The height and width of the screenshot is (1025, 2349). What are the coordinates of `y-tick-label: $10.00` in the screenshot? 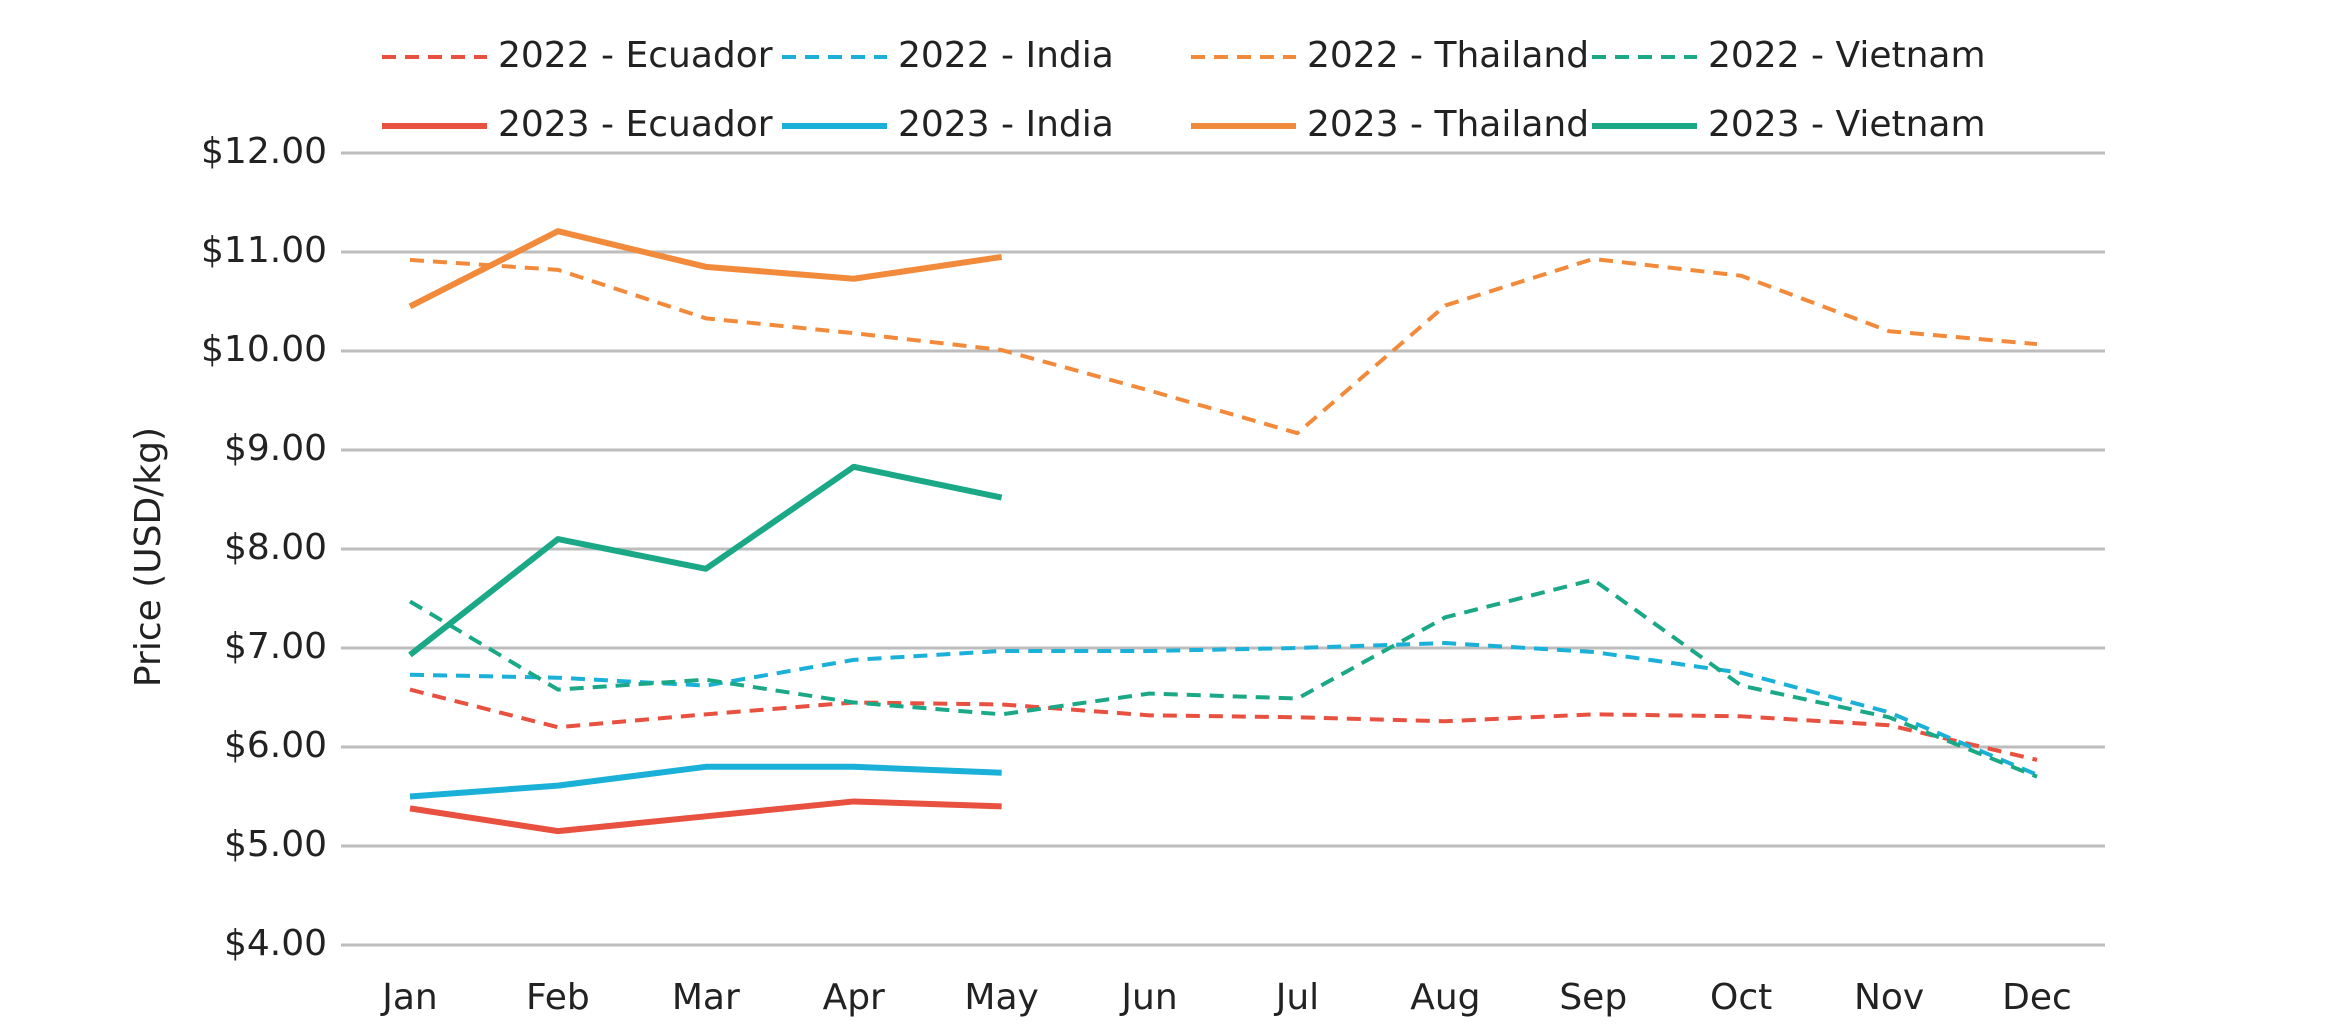 It's located at (264, 349).